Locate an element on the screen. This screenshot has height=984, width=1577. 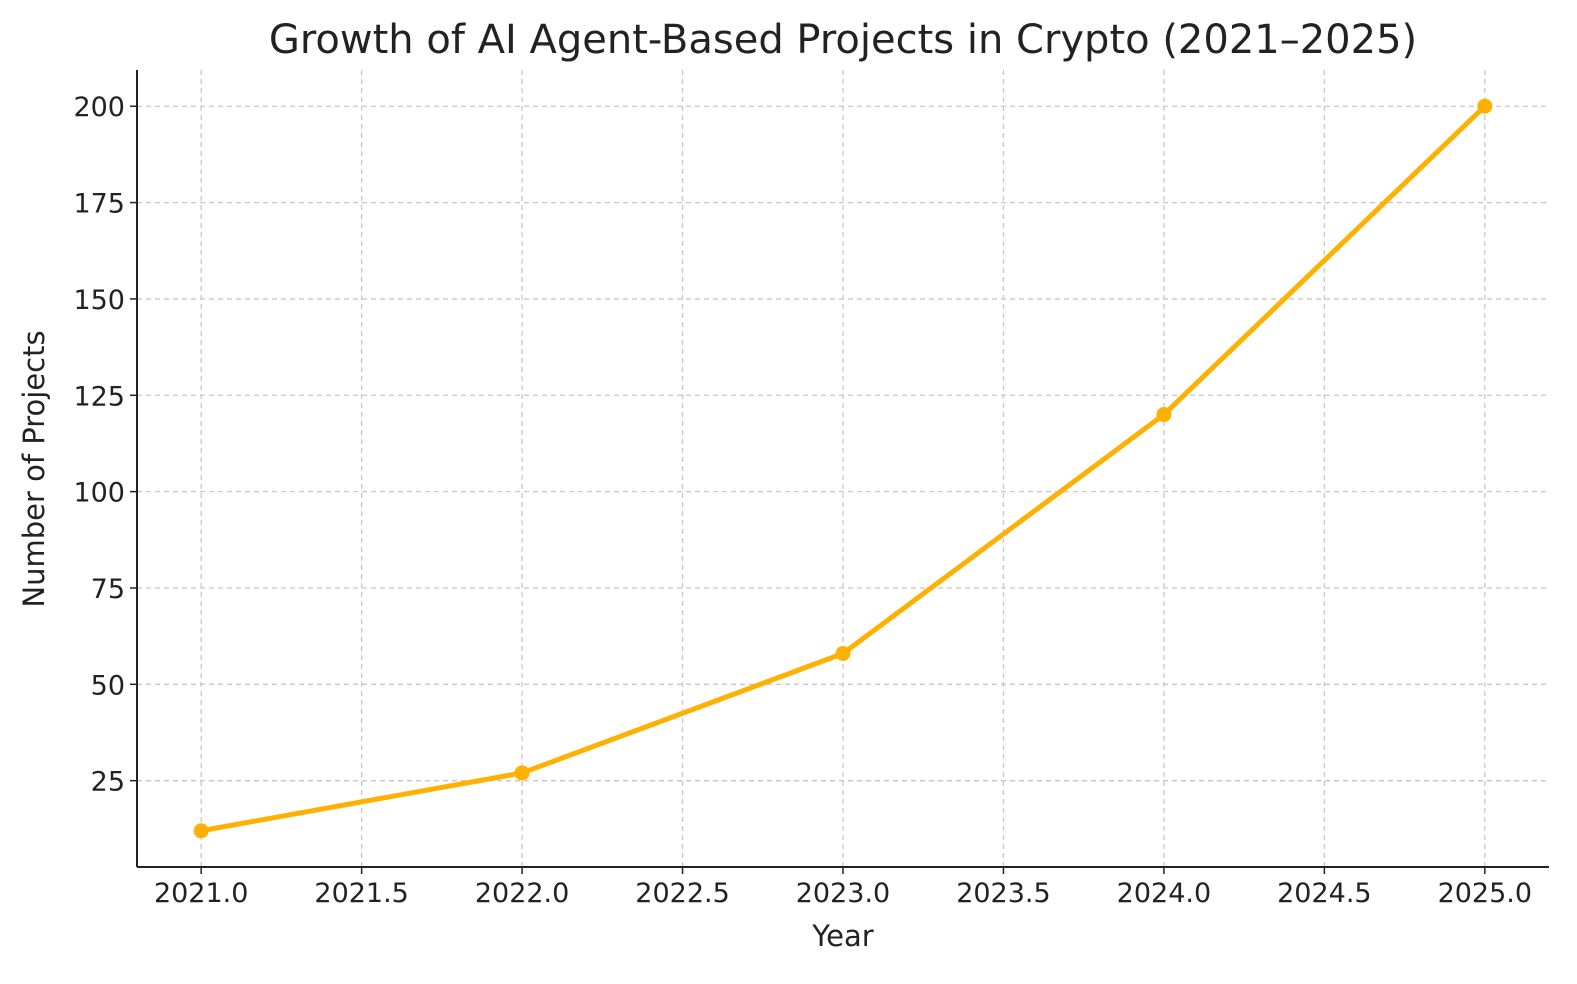
x-tick-label: 2024.5 is located at coordinates (1324, 893).